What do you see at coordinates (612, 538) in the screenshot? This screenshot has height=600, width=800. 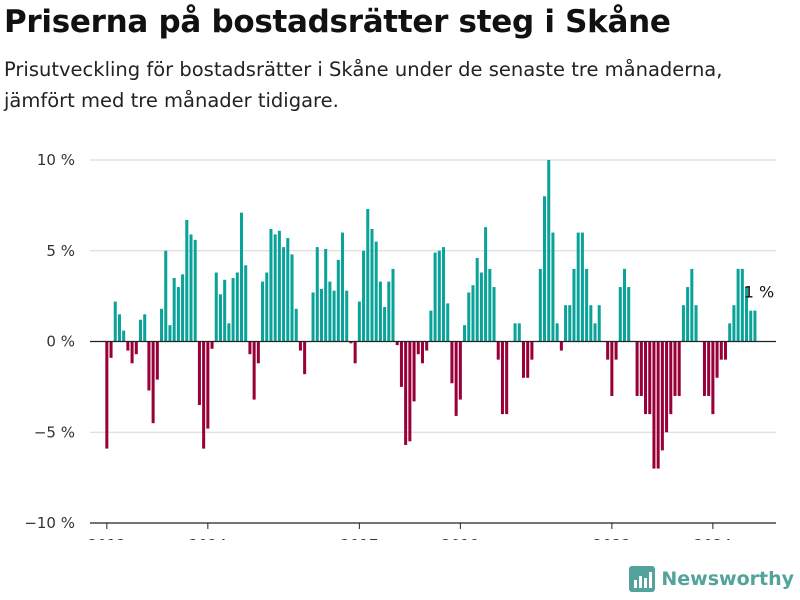 I see `x-tick-label: 2022` at bounding box center [612, 538].